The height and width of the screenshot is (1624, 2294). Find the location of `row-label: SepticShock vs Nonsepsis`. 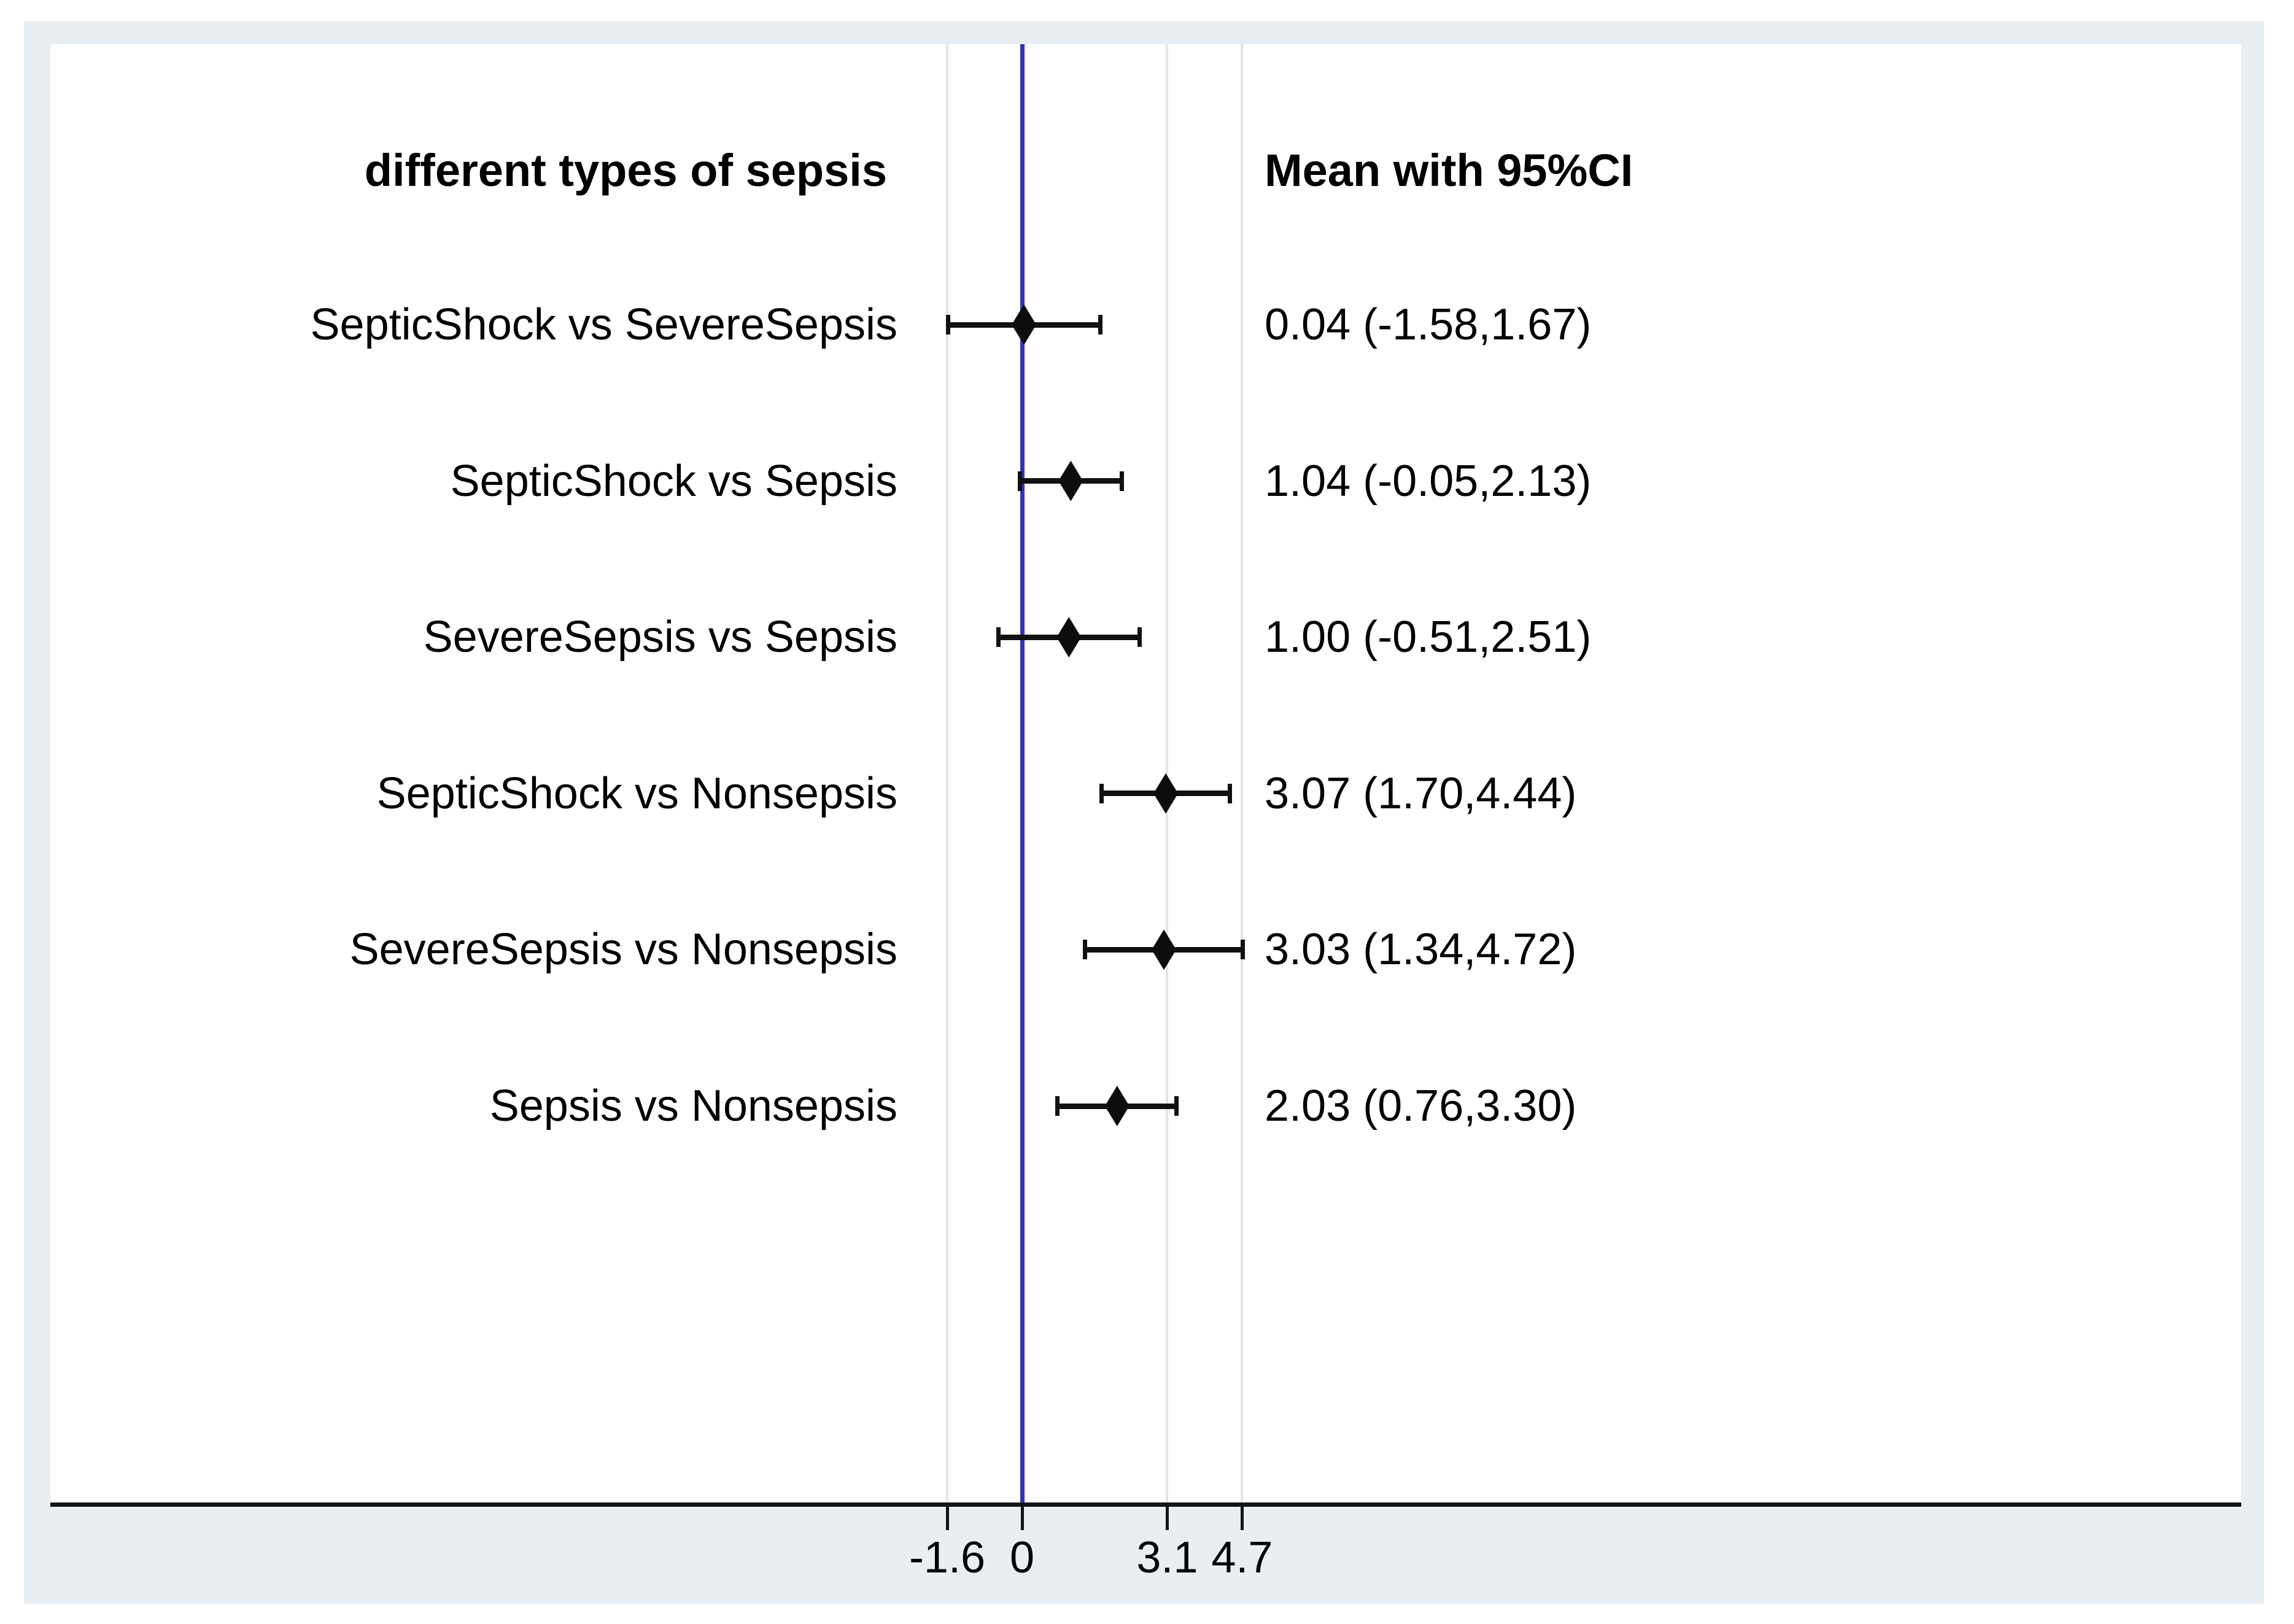

row-label: SepticShock vs Nonsepsis is located at coordinates (637, 793).